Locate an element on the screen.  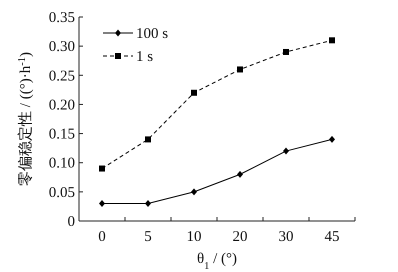
x-tick-label: 0 is located at coordinates (102, 237).